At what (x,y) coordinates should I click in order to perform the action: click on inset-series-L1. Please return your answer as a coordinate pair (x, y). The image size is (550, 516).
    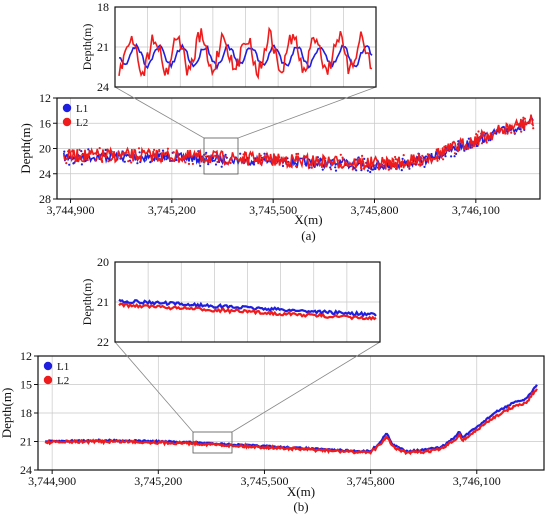
    Looking at the image, I should click on (247, 308).